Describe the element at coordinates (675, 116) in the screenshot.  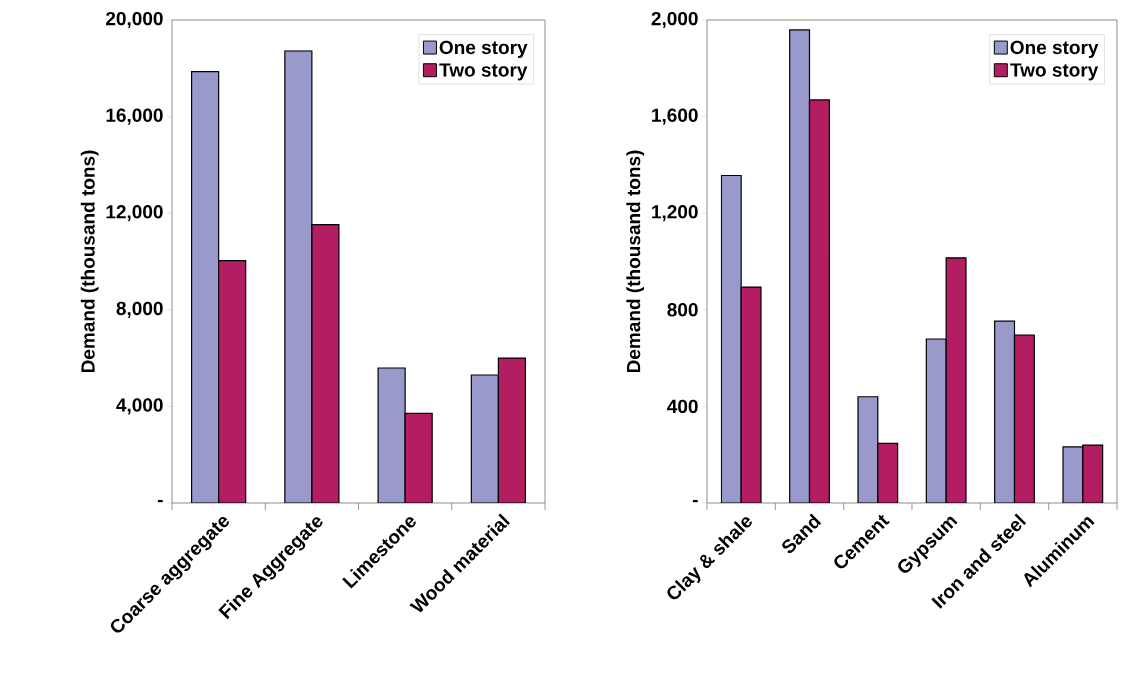
I see `y-tick-label: 1,600` at that location.